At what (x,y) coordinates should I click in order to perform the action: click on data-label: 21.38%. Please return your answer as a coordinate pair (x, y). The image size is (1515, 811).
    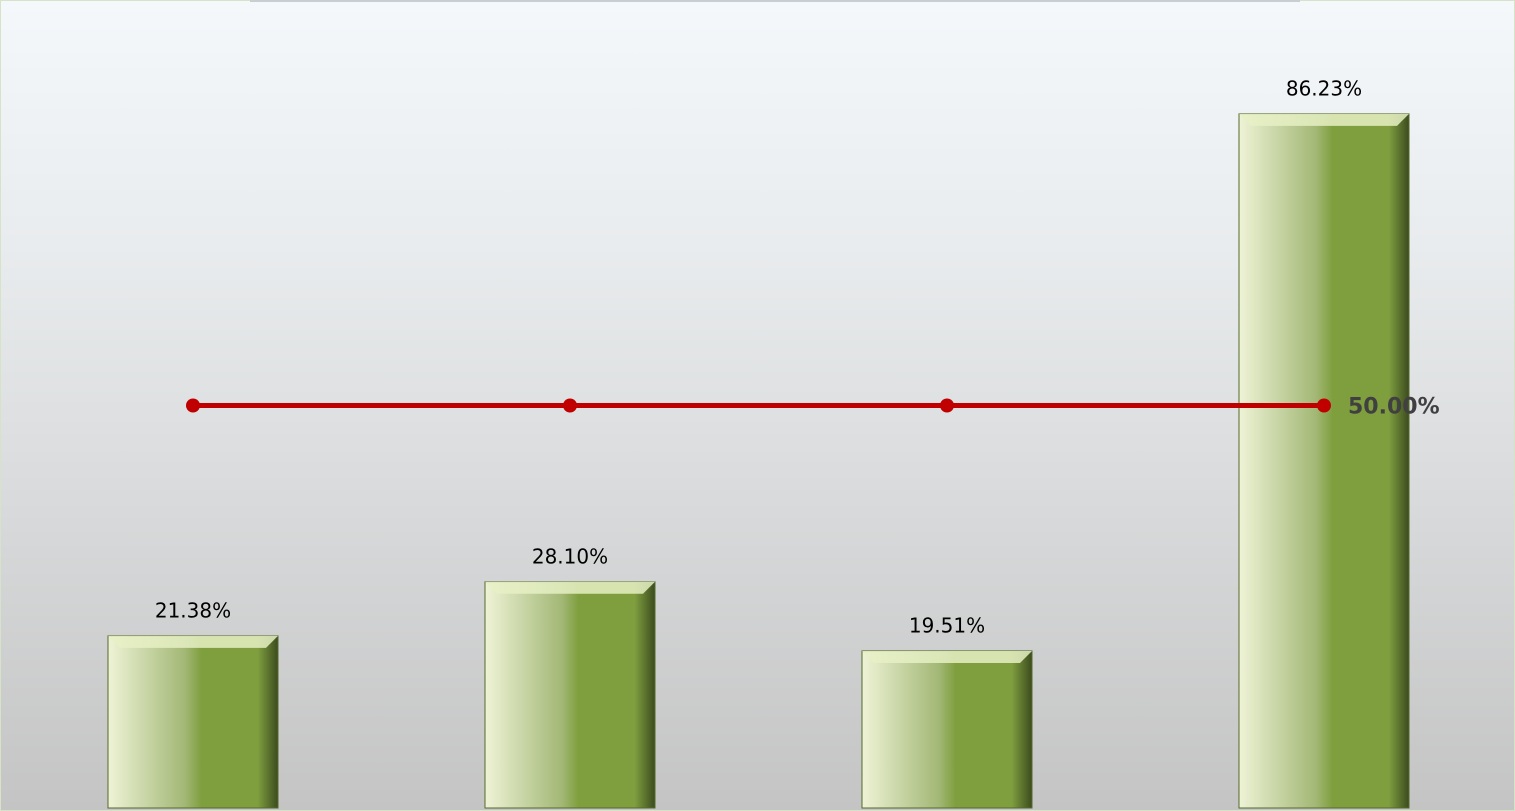
    Looking at the image, I should click on (193, 610).